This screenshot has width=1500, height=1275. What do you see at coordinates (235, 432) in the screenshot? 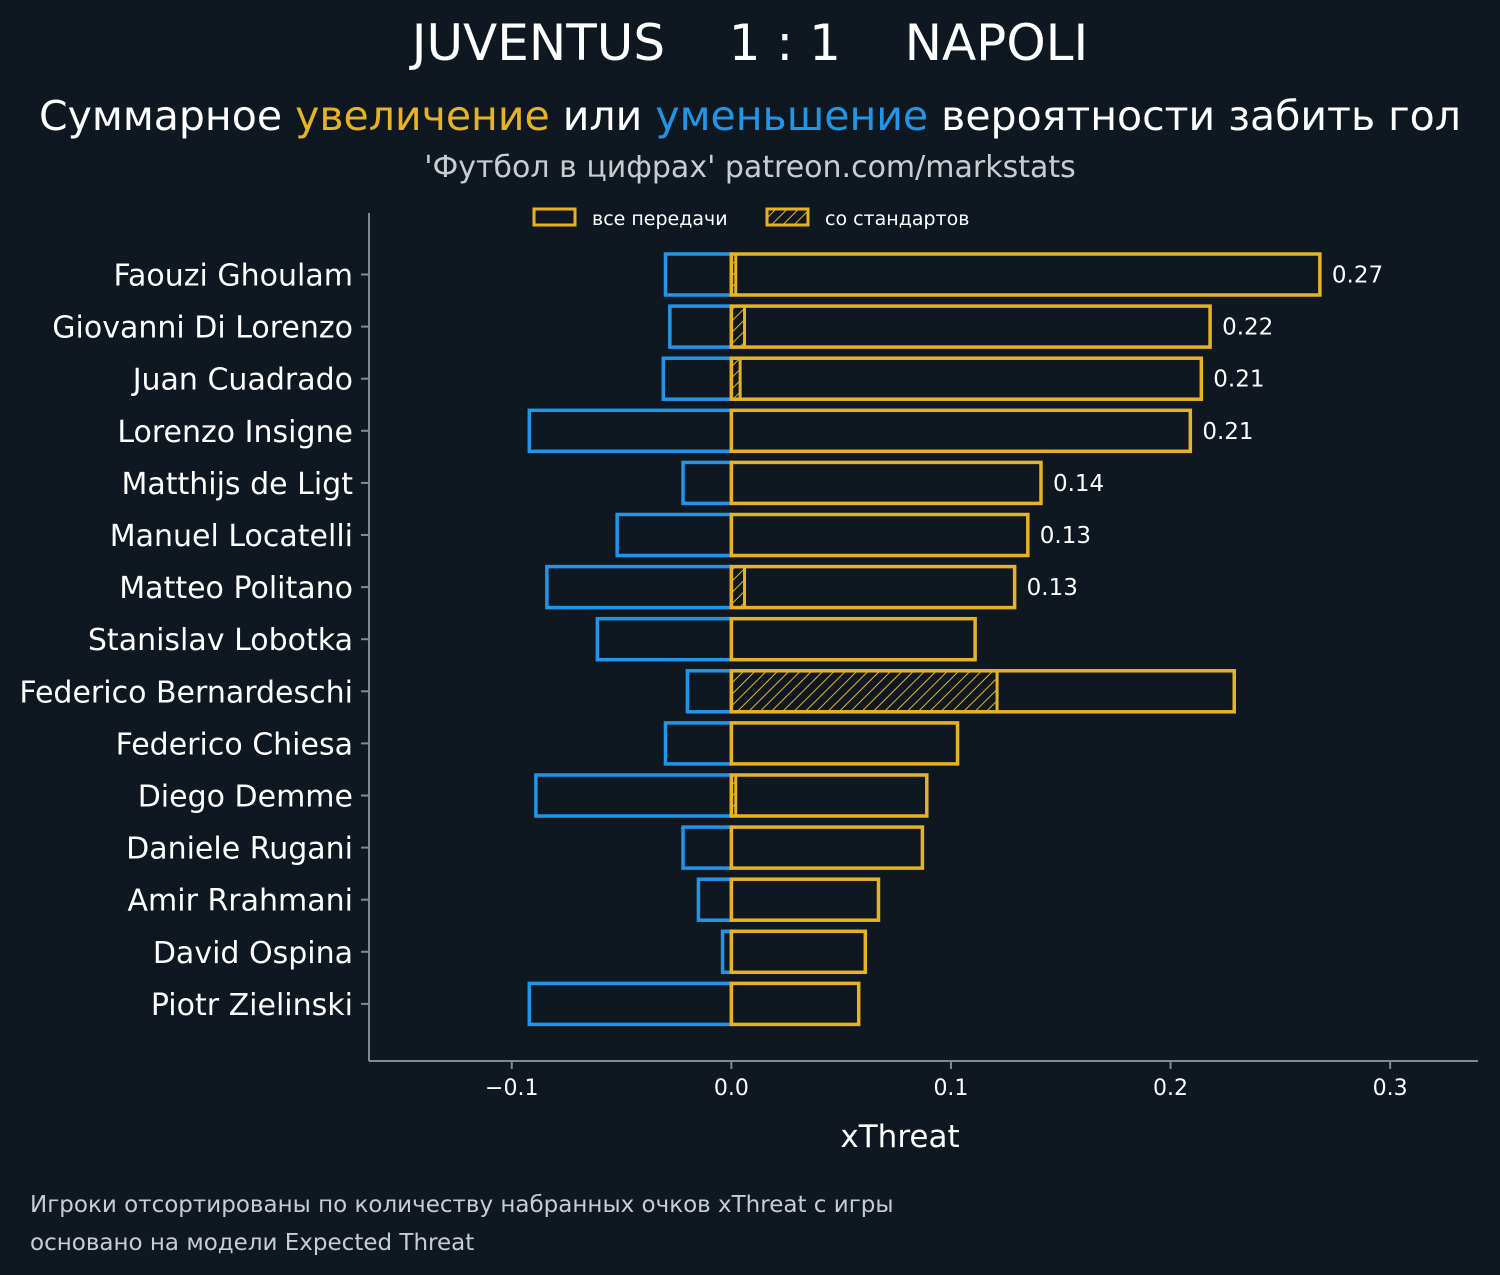
I see `player-name-label: Lorenzo Insigne` at bounding box center [235, 432].